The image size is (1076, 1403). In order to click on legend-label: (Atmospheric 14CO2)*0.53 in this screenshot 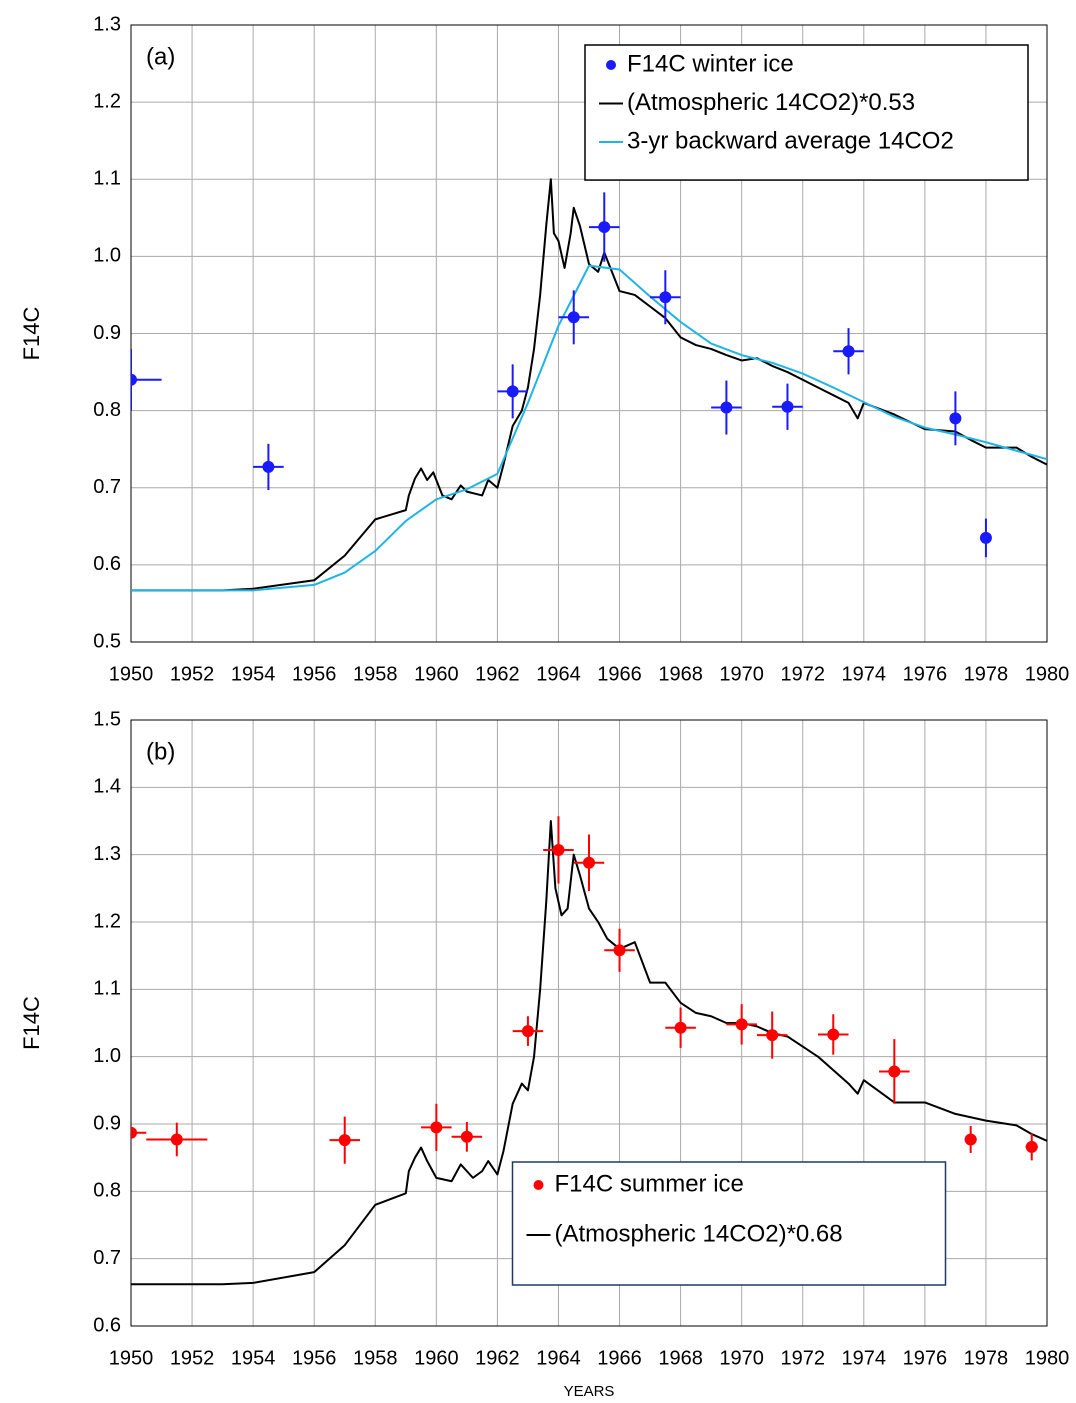, I will do `click(771, 102)`.